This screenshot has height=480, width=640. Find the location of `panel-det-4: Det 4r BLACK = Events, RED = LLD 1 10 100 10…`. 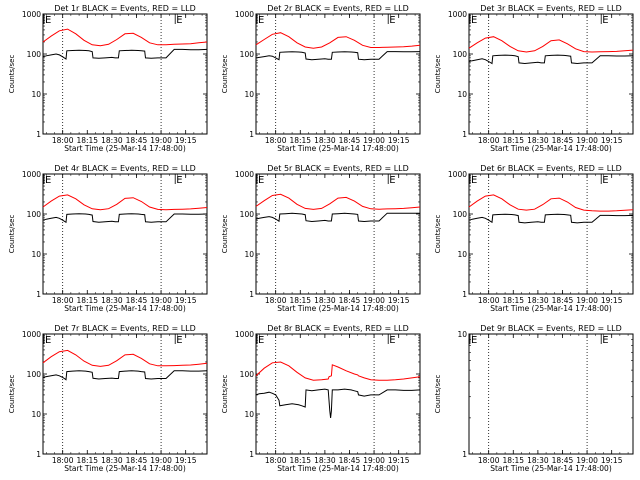

panel-det-4: Det 4r BLACK = Events, RED = LLD 1 10 100 10… is located at coordinates (108, 238).